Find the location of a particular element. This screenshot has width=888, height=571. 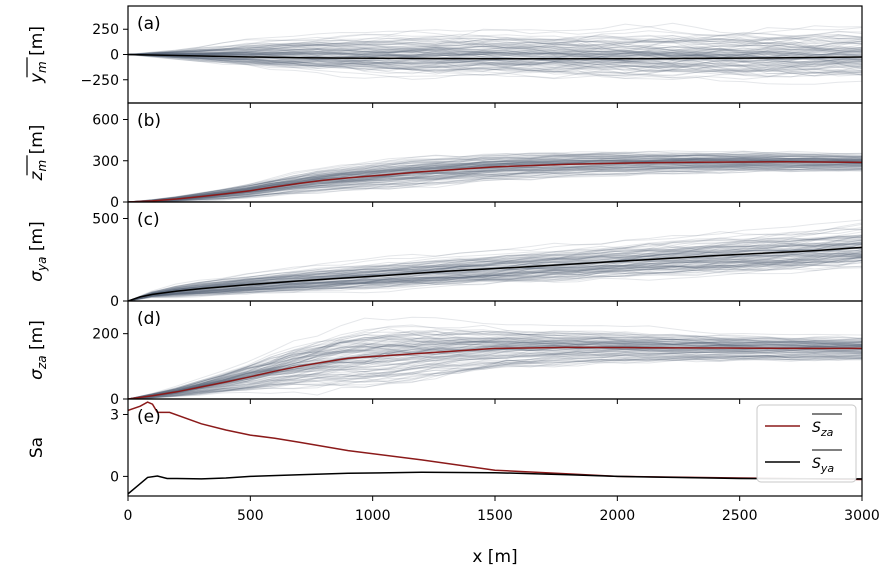

ensemble-lines is located at coordinates (495, 260).